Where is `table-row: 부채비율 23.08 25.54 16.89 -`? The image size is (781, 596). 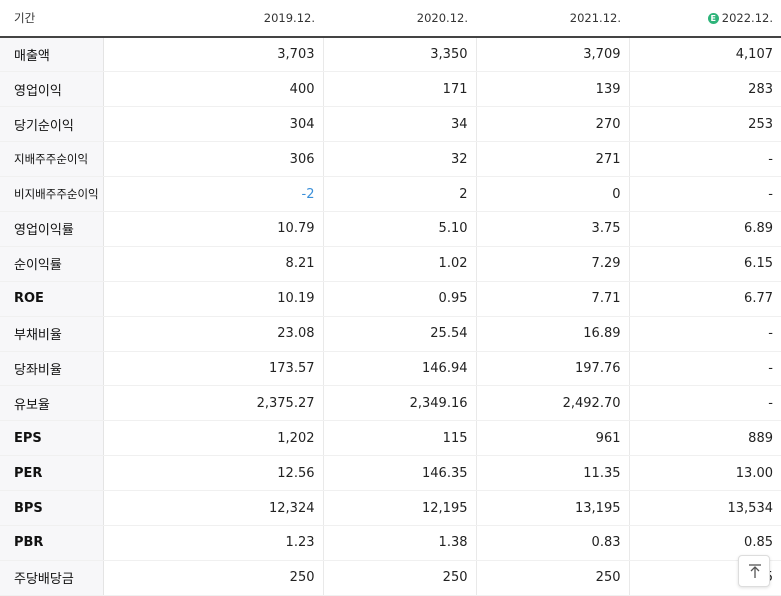
table-row: 부채비율 23.08 25.54 16.89 - is located at coordinates (390, 333).